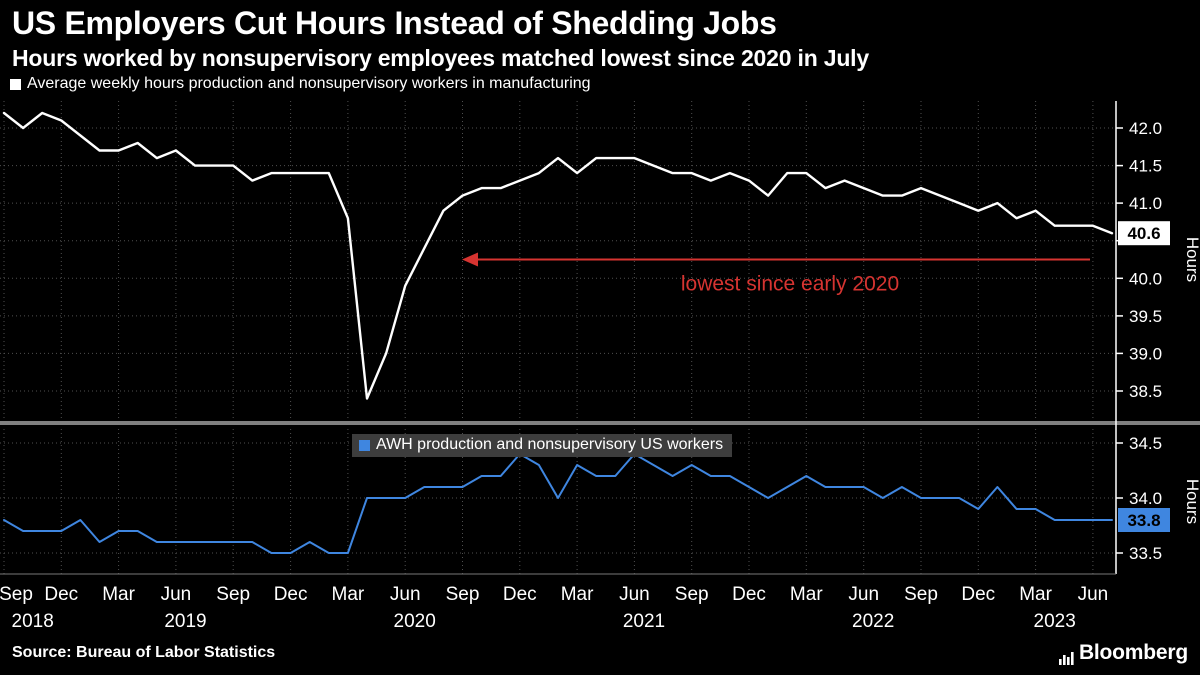 This screenshot has width=1200, height=675. What do you see at coordinates (185, 621) in the screenshot?
I see `x-year-label: 2019` at bounding box center [185, 621].